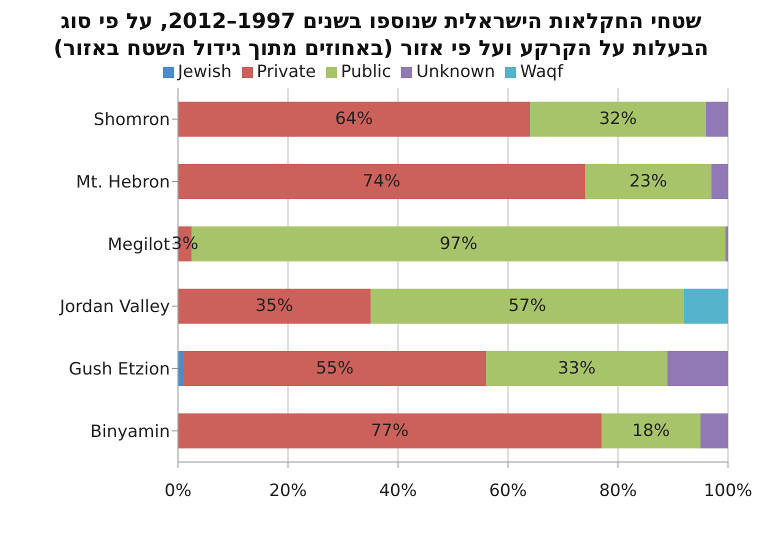 This screenshot has height=558, width=762. I want to click on legend-label: Jewish, so click(205, 72).